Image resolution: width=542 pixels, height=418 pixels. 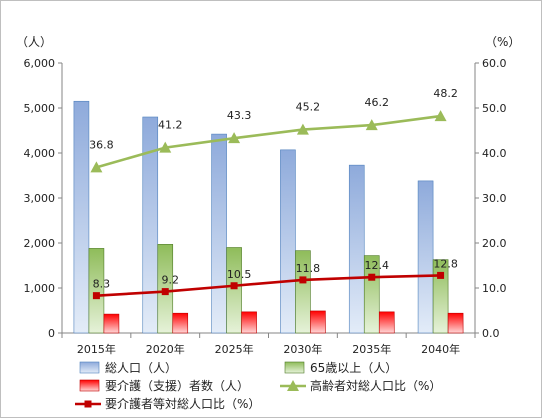 What do you see at coordinates (177, 385) in the screenshot?
I see `legend-label: 要介護（支援）者数（人）` at bounding box center [177, 385].